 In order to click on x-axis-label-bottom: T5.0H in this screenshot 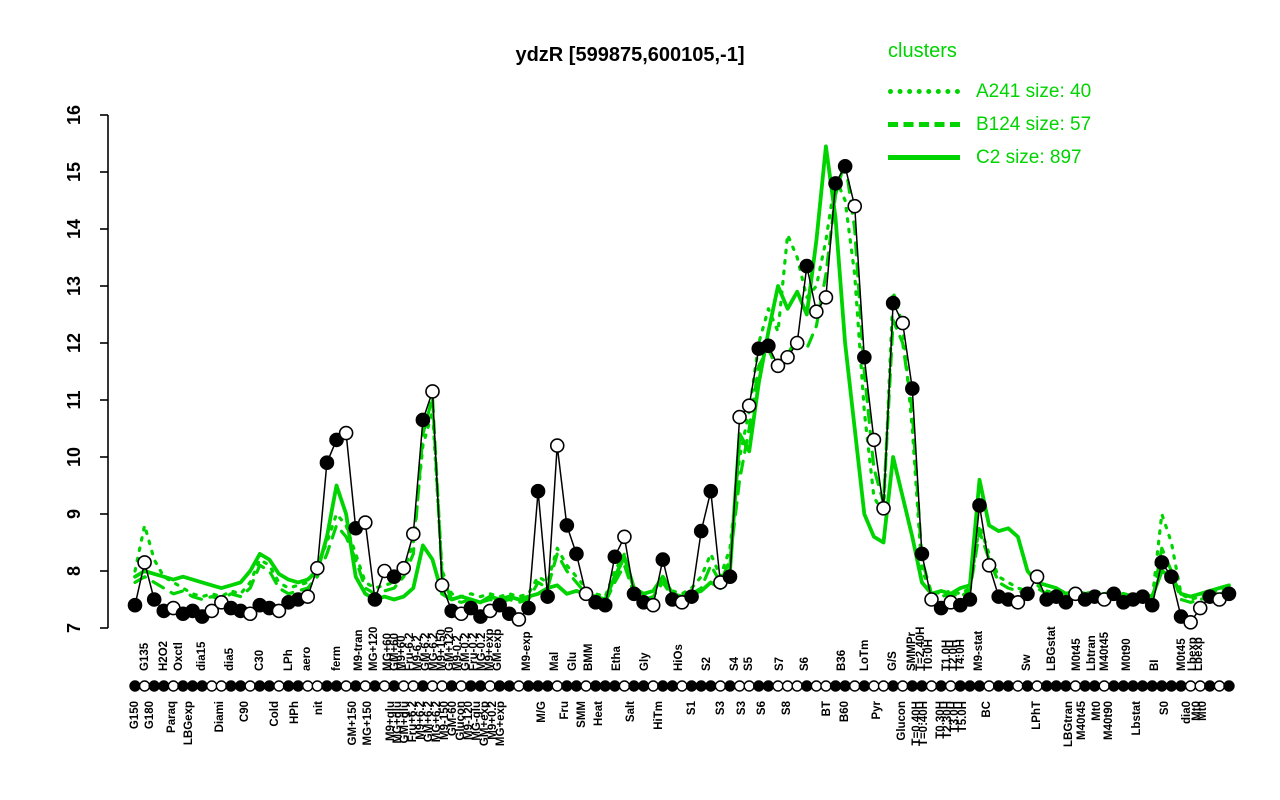, I will do `click(963, 716)`.